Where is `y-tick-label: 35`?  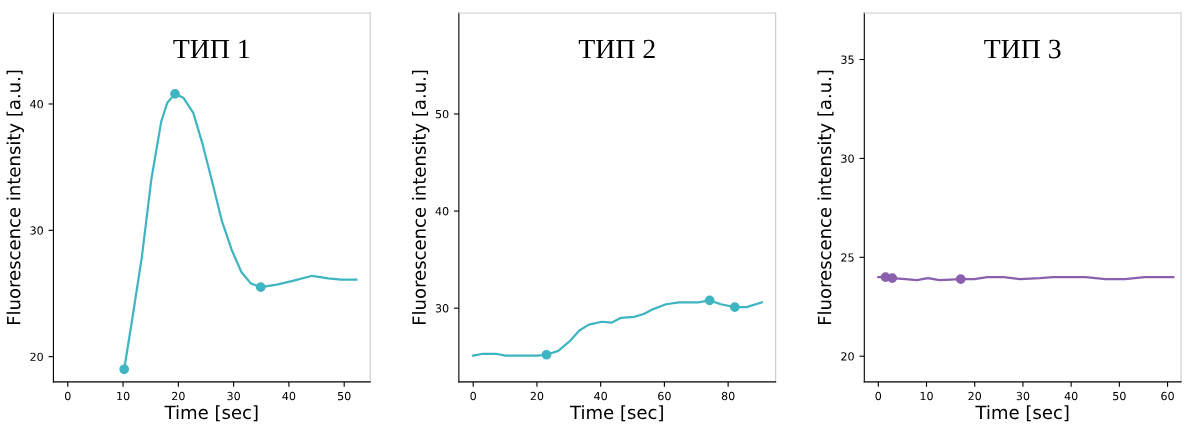
y-tick-label: 35 is located at coordinates (847, 59).